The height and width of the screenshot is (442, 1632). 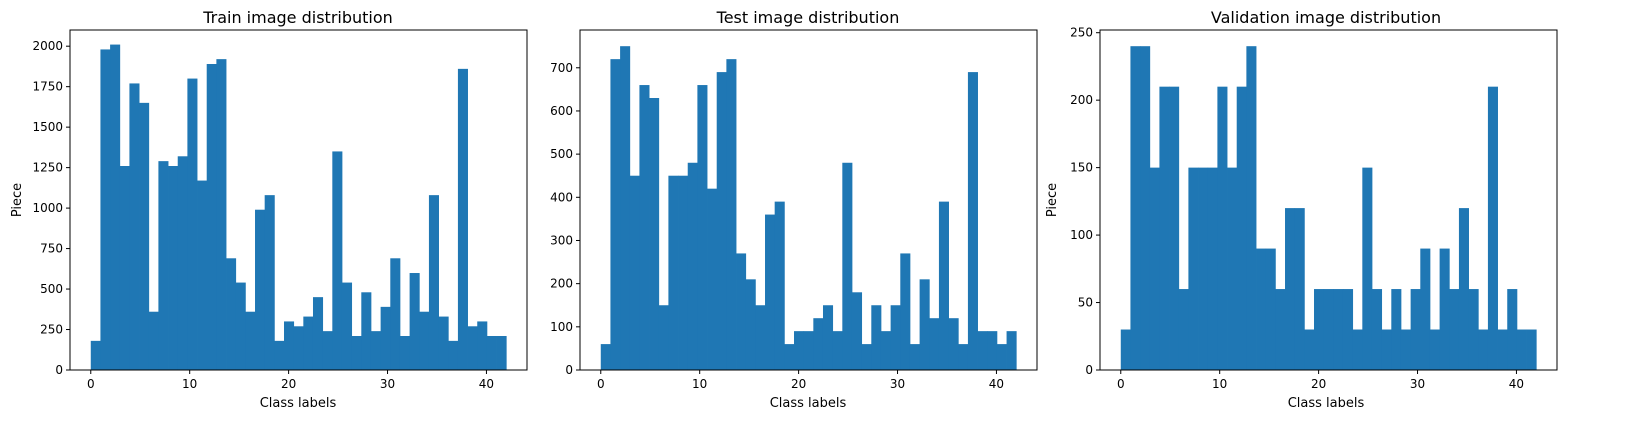 What do you see at coordinates (897, 384) in the screenshot?
I see `x-tick-label: 30` at bounding box center [897, 384].